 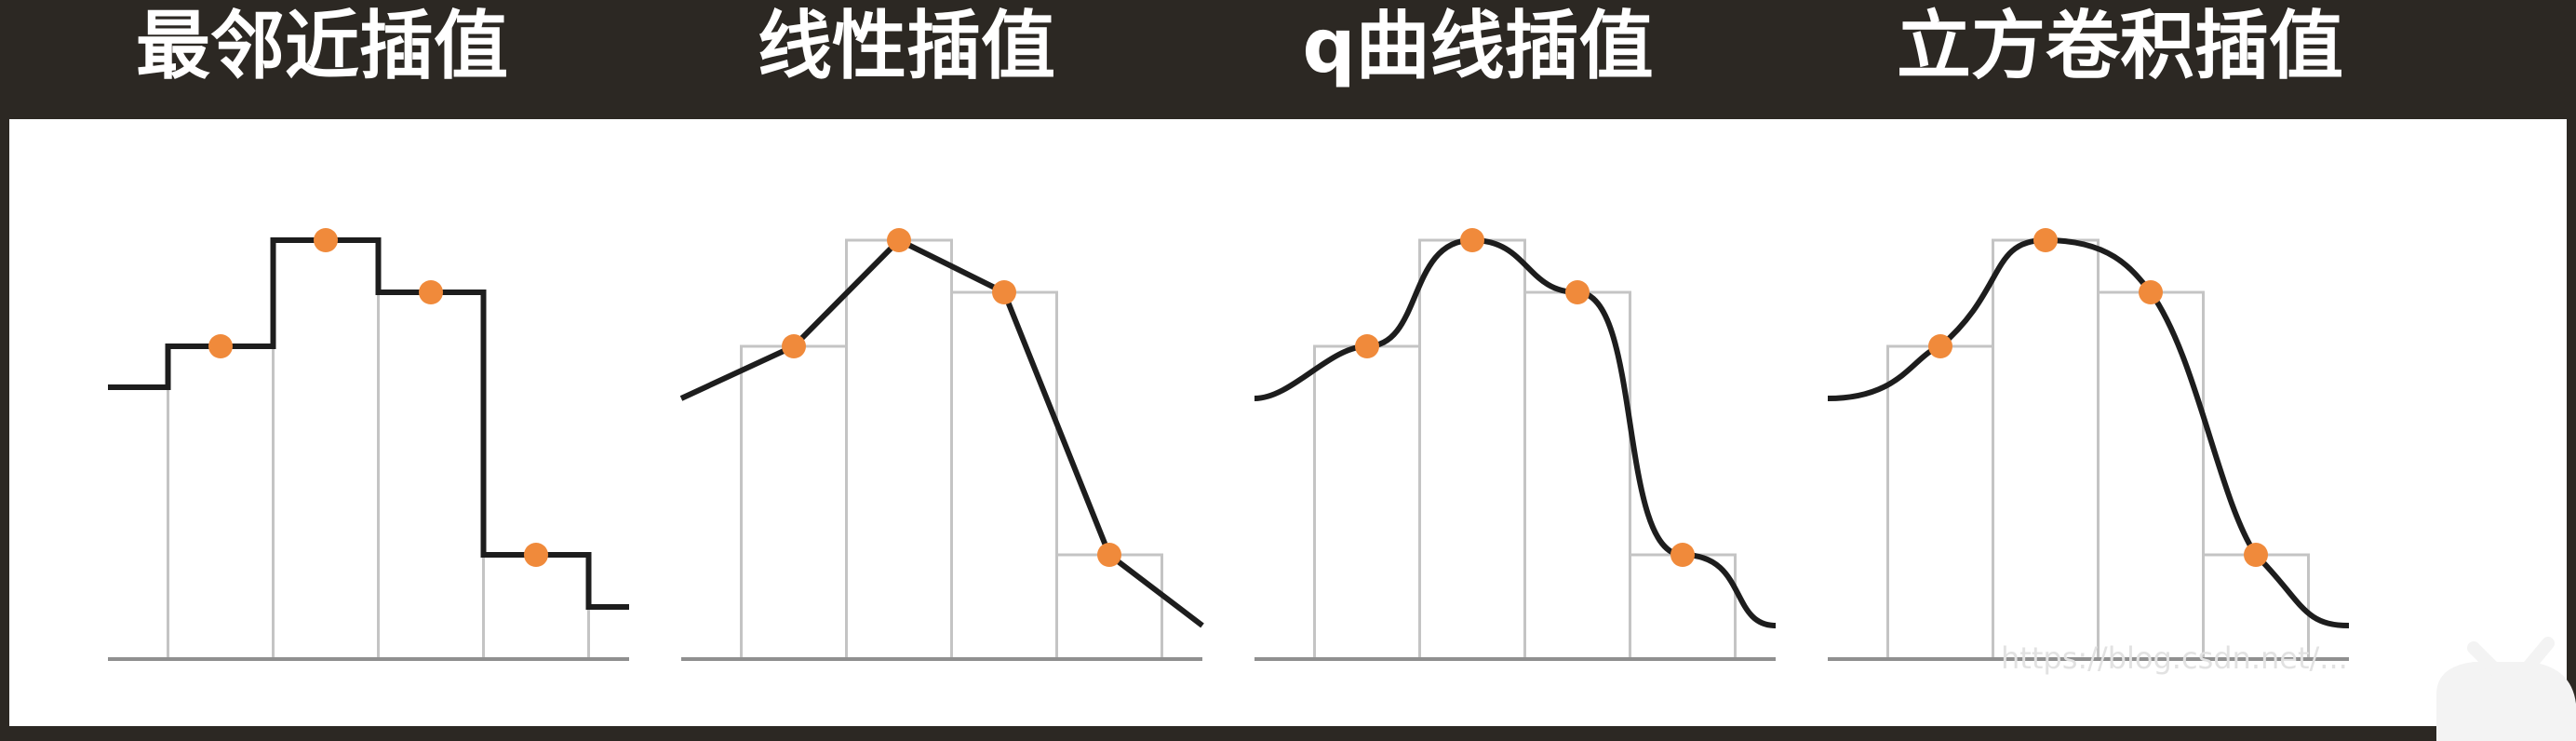 I want to click on cubic-curve, so click(x=2088, y=432).